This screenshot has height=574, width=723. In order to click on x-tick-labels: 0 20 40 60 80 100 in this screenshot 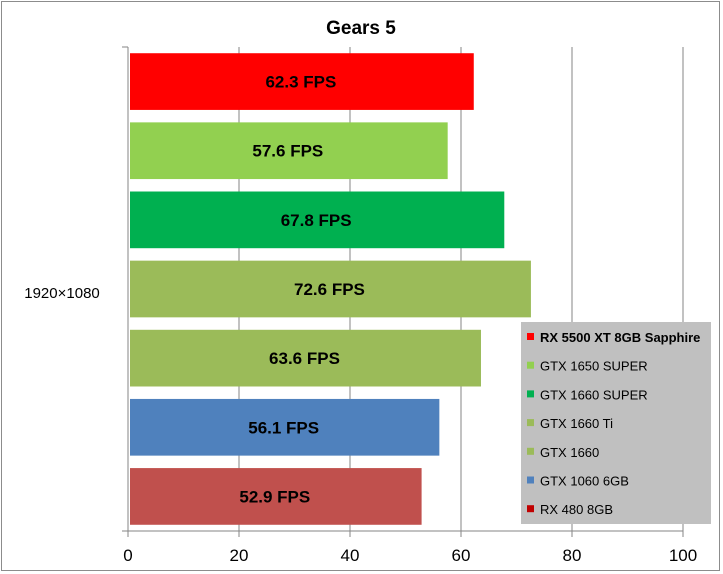, I will do `click(410, 555)`.